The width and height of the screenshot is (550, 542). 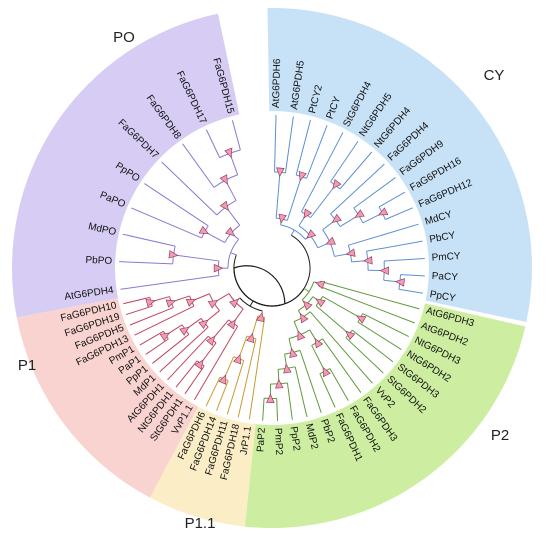 What do you see at coordinates (261, 440) in the screenshot?
I see `leaf-label: PaP2` at bounding box center [261, 440].